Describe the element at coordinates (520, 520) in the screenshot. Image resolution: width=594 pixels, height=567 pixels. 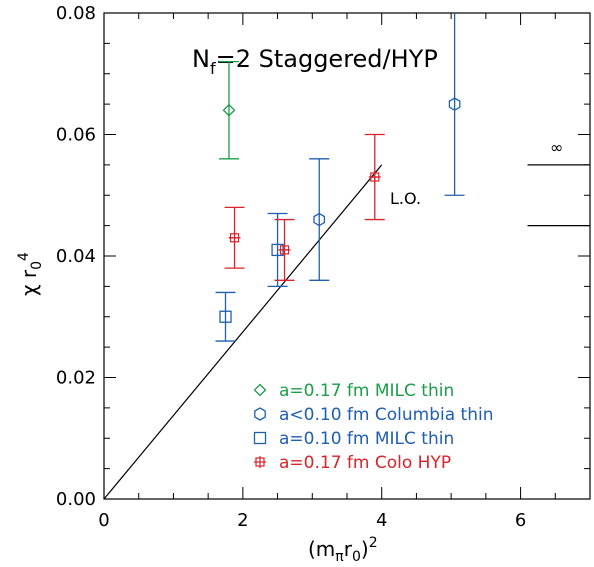
I see `x-tick-label: 6` at that location.